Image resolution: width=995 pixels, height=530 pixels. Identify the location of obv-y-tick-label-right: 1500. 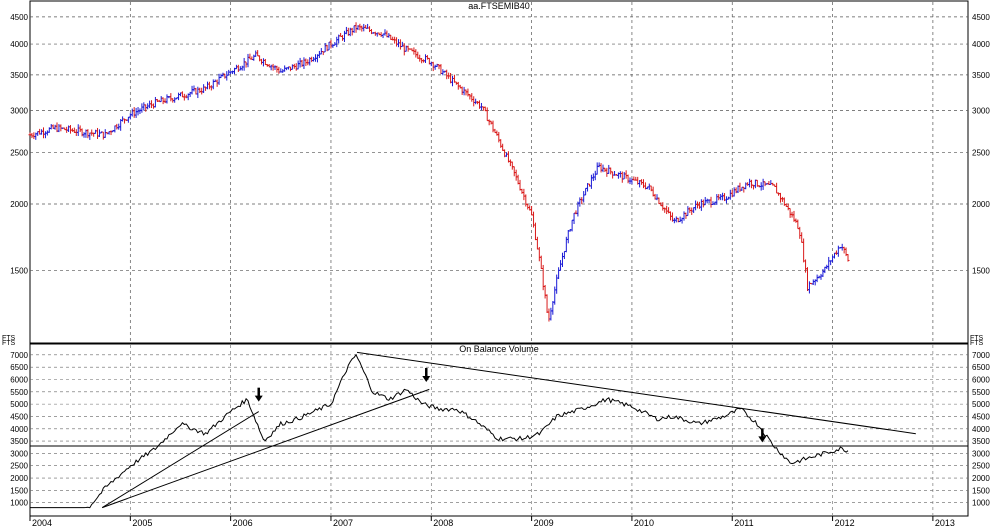
(981, 490).